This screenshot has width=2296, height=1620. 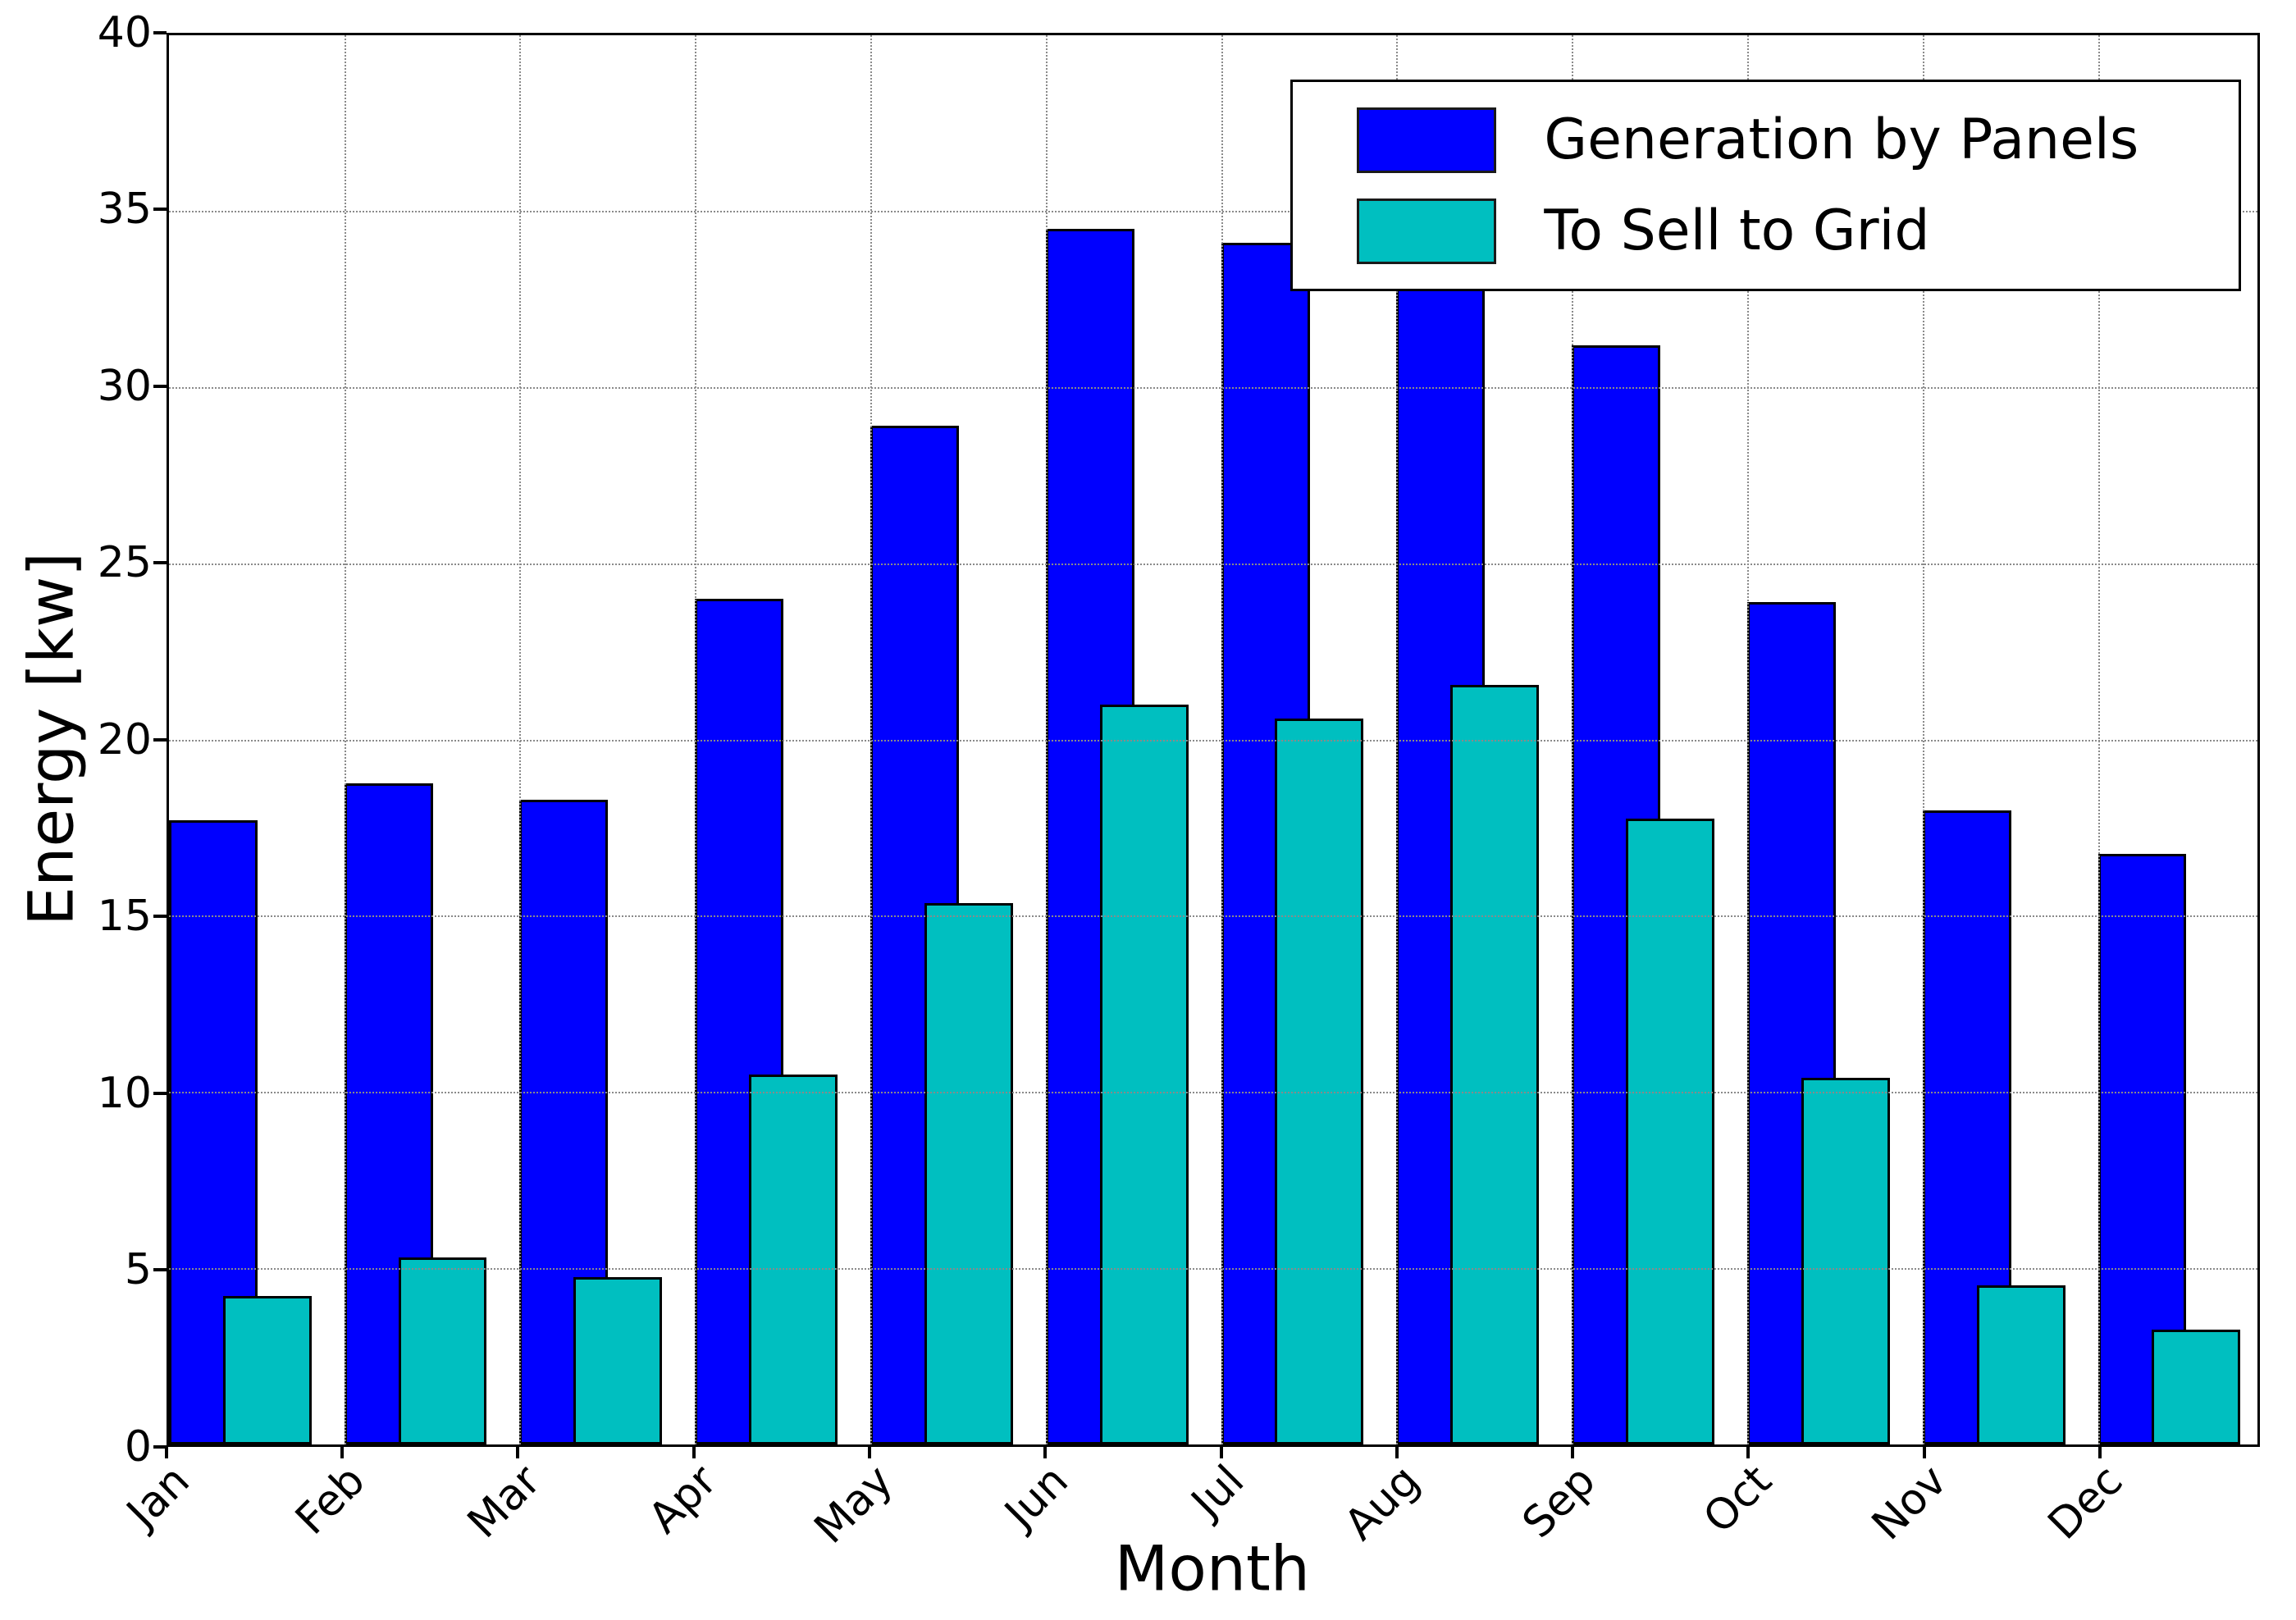 What do you see at coordinates (124, 32) in the screenshot?
I see `ytick-label-40: 40` at bounding box center [124, 32].